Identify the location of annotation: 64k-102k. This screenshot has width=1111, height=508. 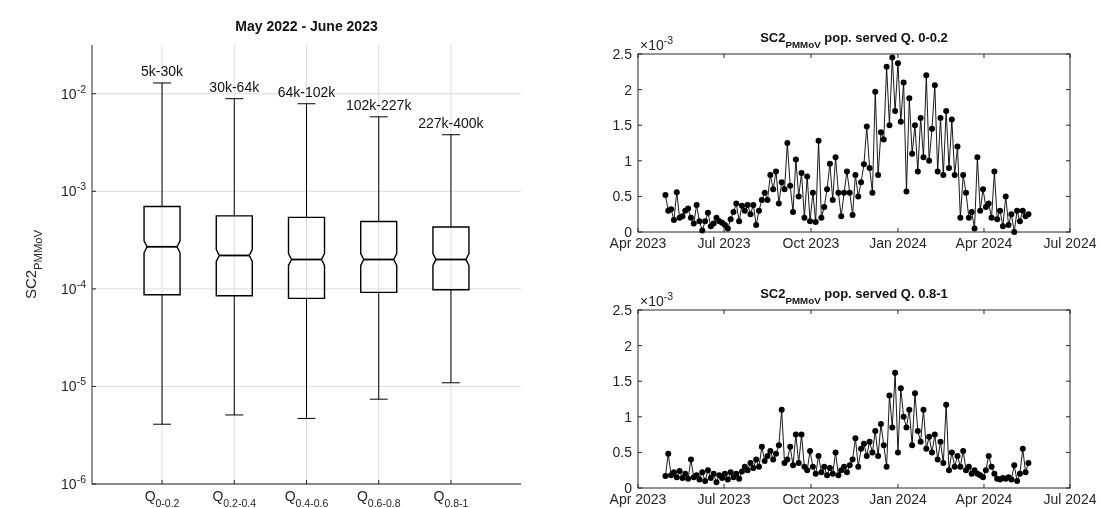
(307, 91).